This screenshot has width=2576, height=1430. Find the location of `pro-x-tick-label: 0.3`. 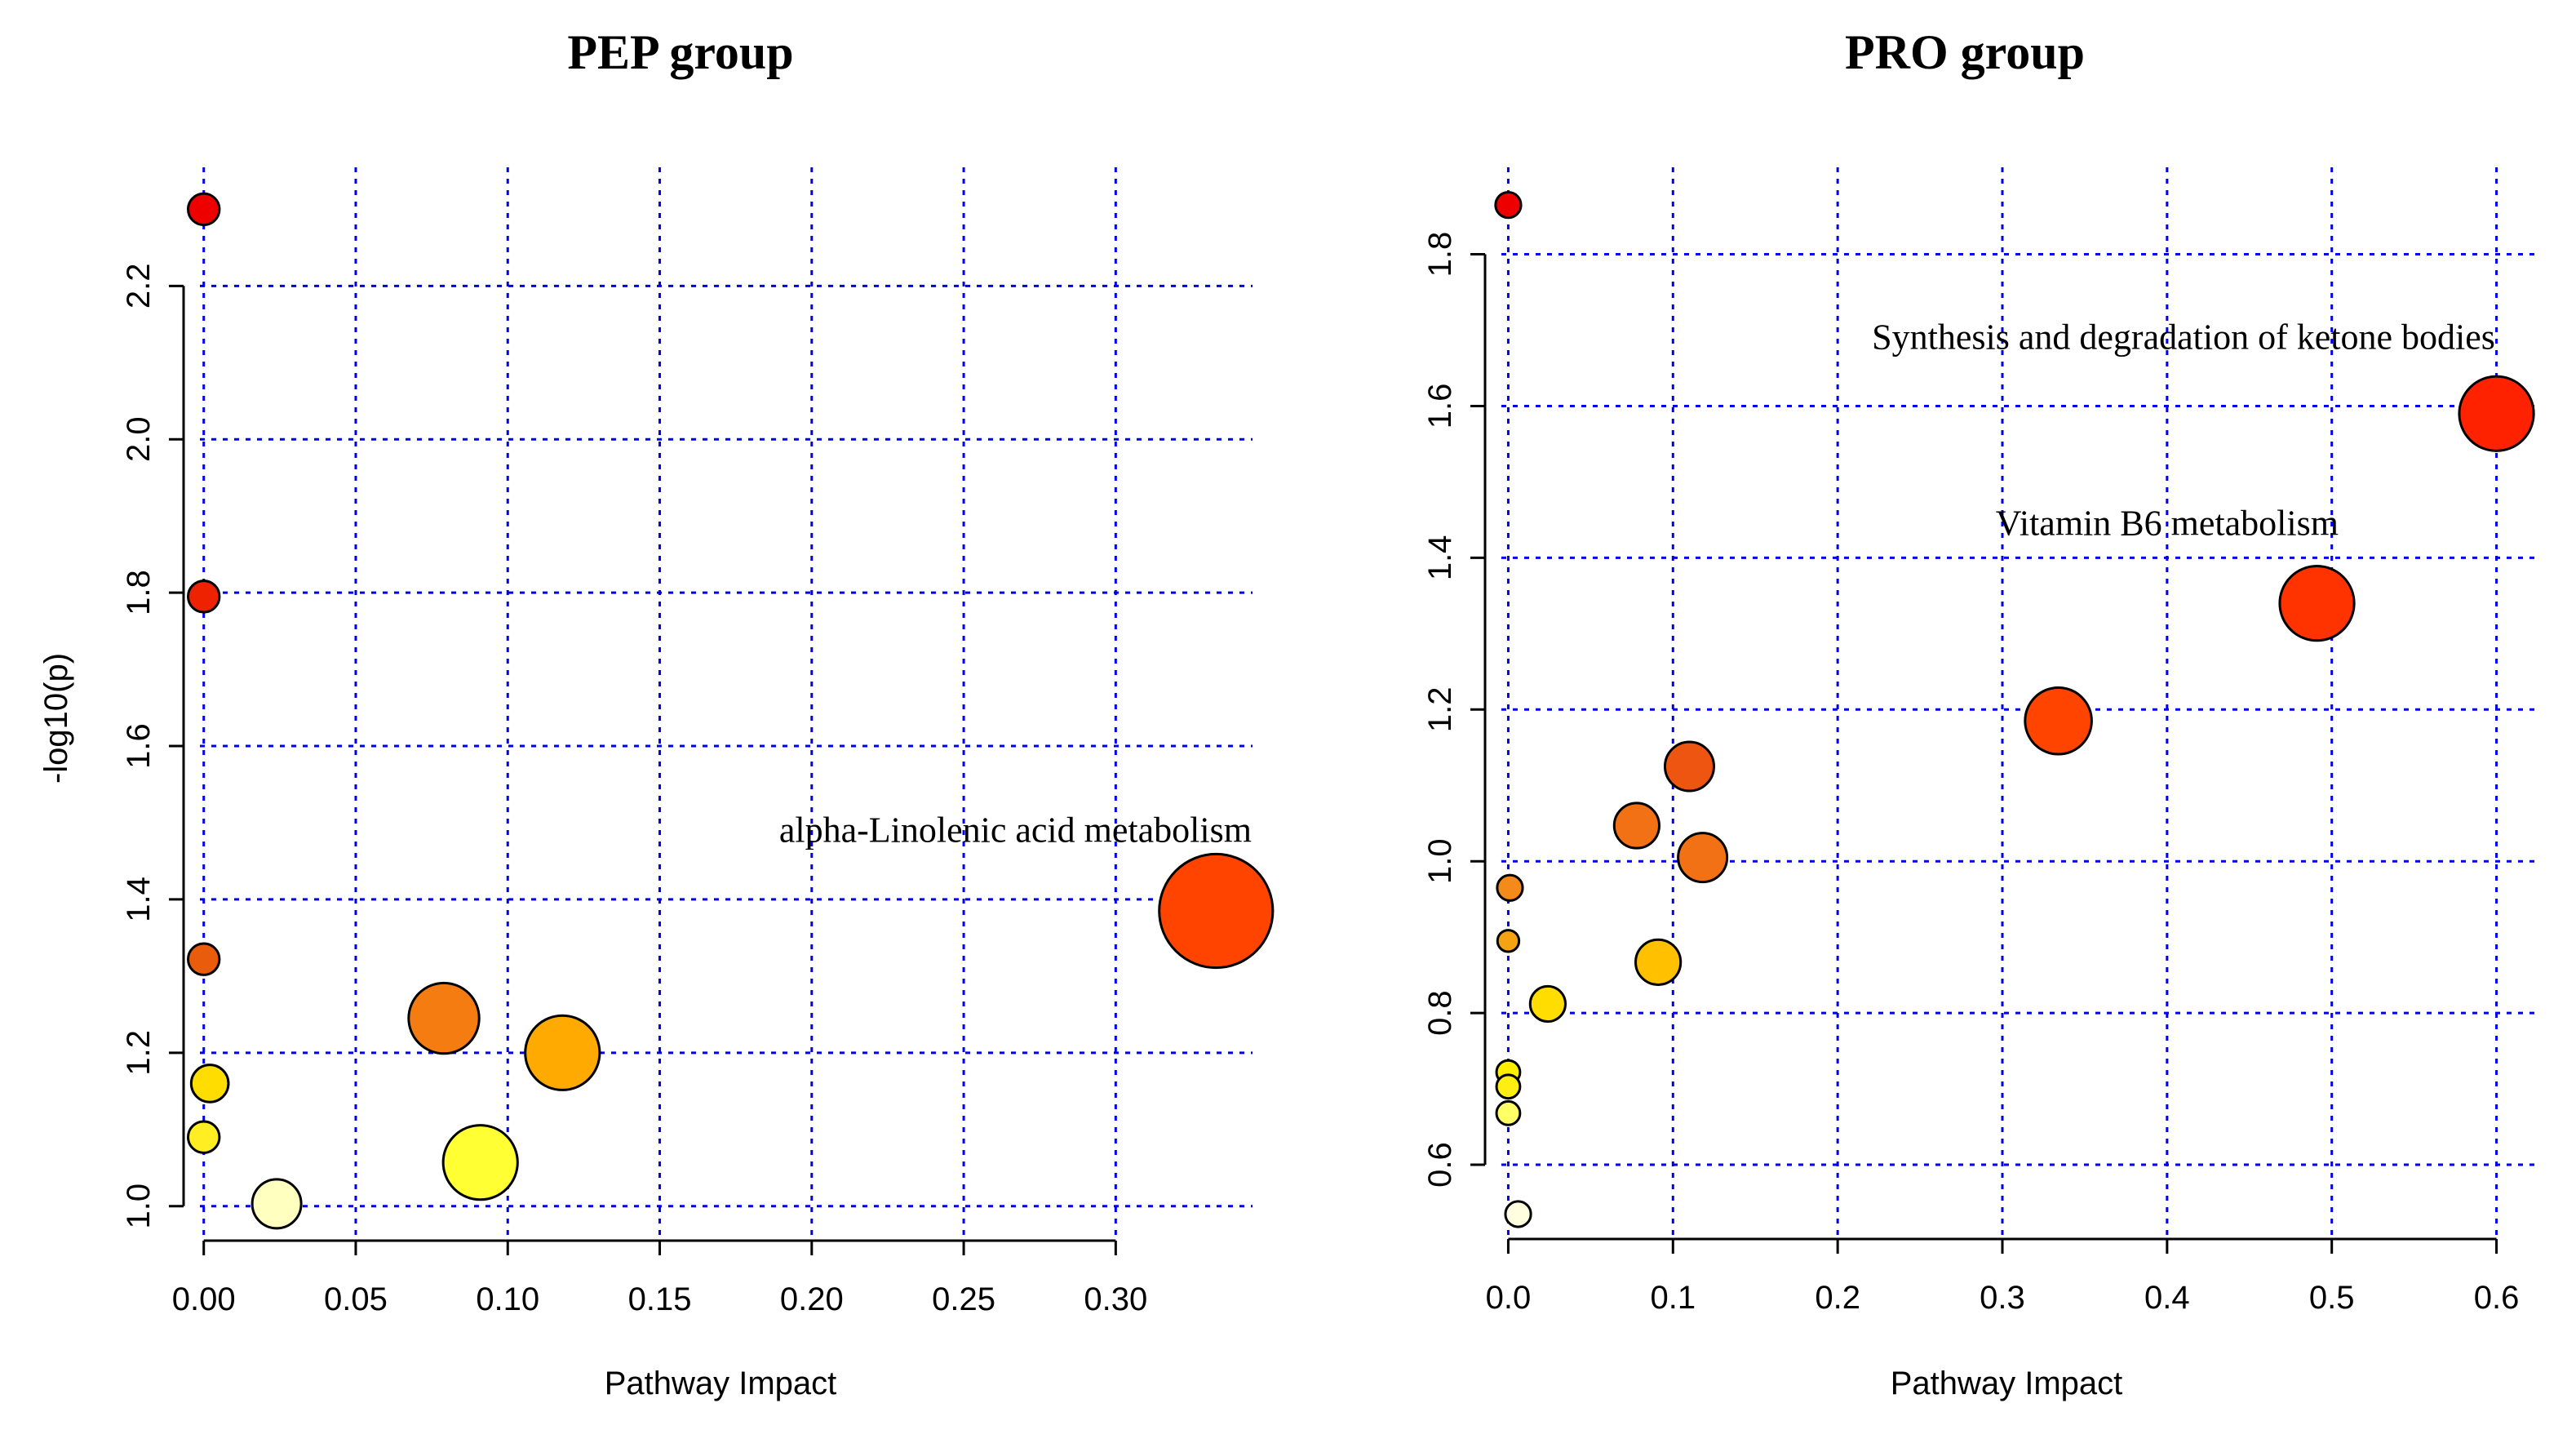

pro-x-tick-label: 0.3 is located at coordinates (2002, 1298).